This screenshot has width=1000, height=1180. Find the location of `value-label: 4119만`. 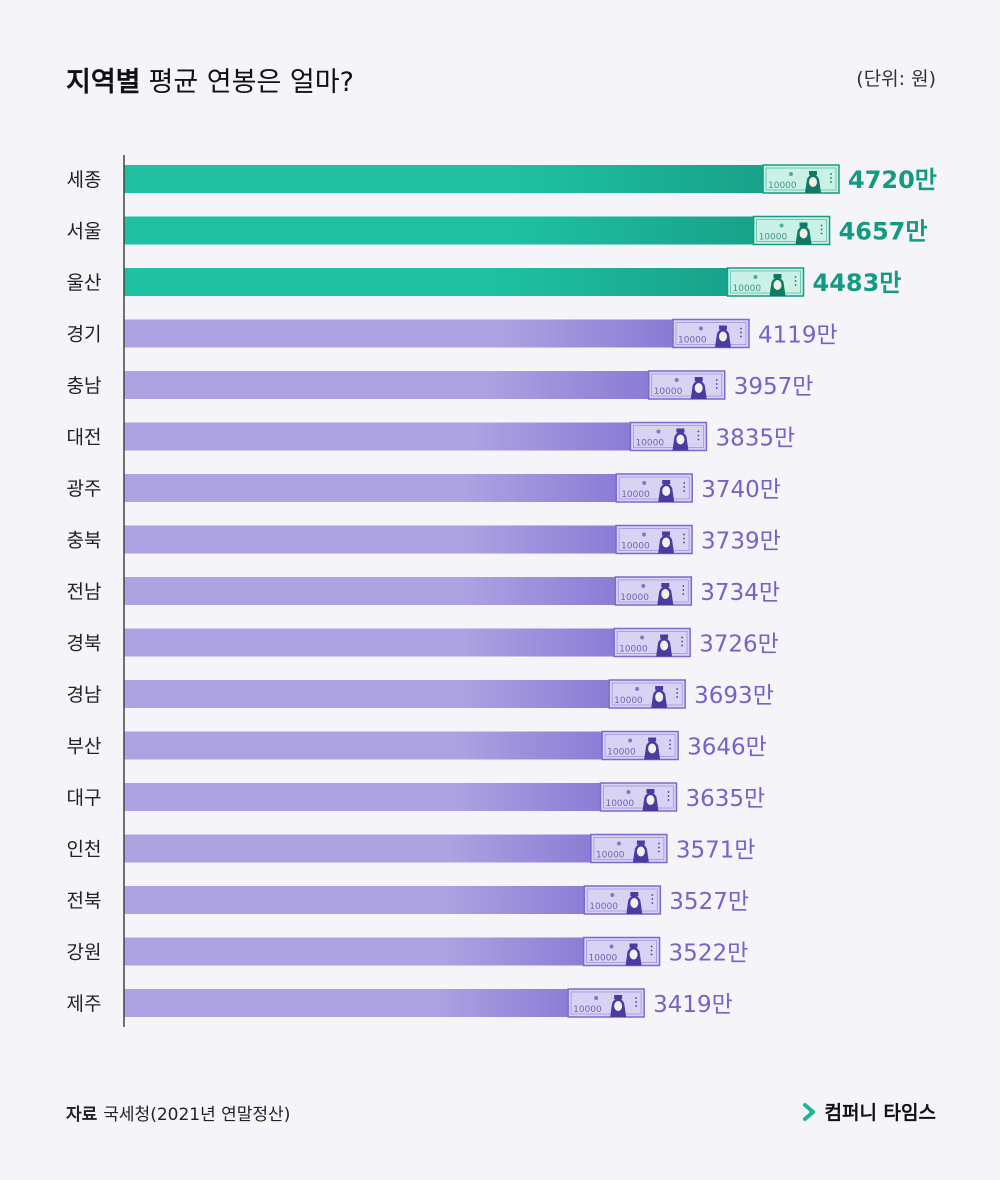

value-label: 4119만 is located at coordinates (798, 336).